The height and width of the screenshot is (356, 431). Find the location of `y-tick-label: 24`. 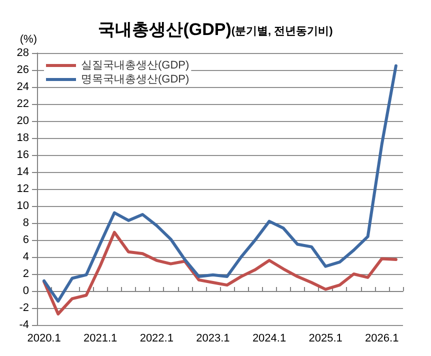

y-tick-label: 24 is located at coordinates (22, 87).